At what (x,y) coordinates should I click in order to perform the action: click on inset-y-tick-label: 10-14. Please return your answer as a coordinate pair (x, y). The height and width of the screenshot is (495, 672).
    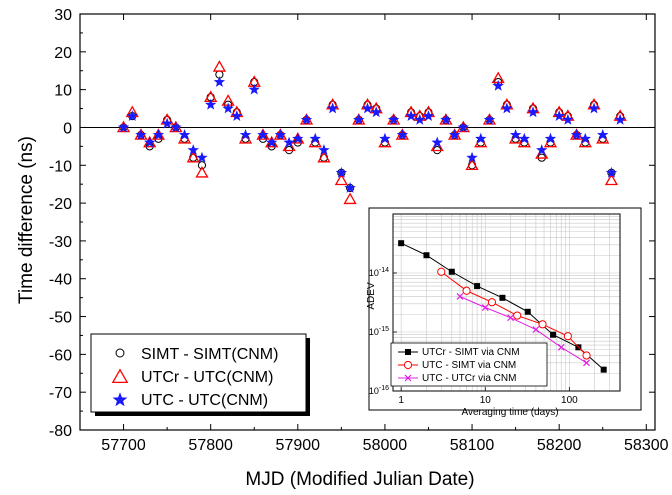
    Looking at the image, I should click on (379, 272).